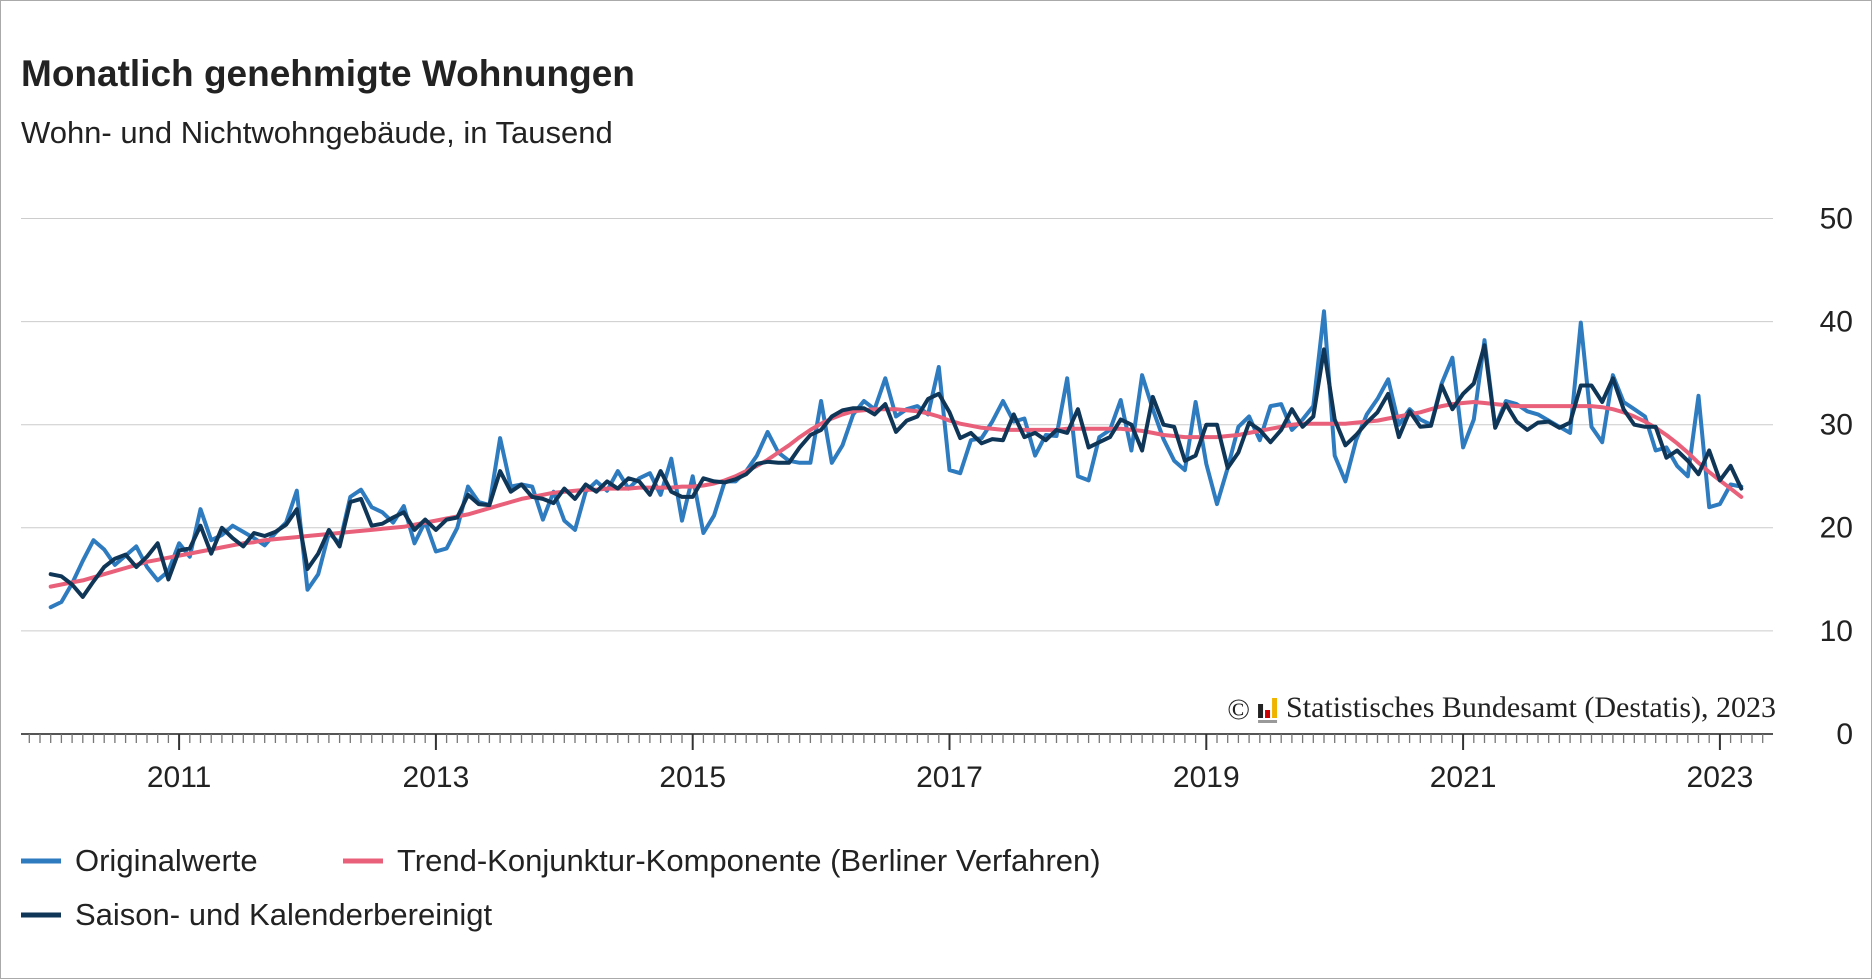  Describe the element at coordinates (1238, 709) in the screenshot. I see `copyright: ©` at that location.